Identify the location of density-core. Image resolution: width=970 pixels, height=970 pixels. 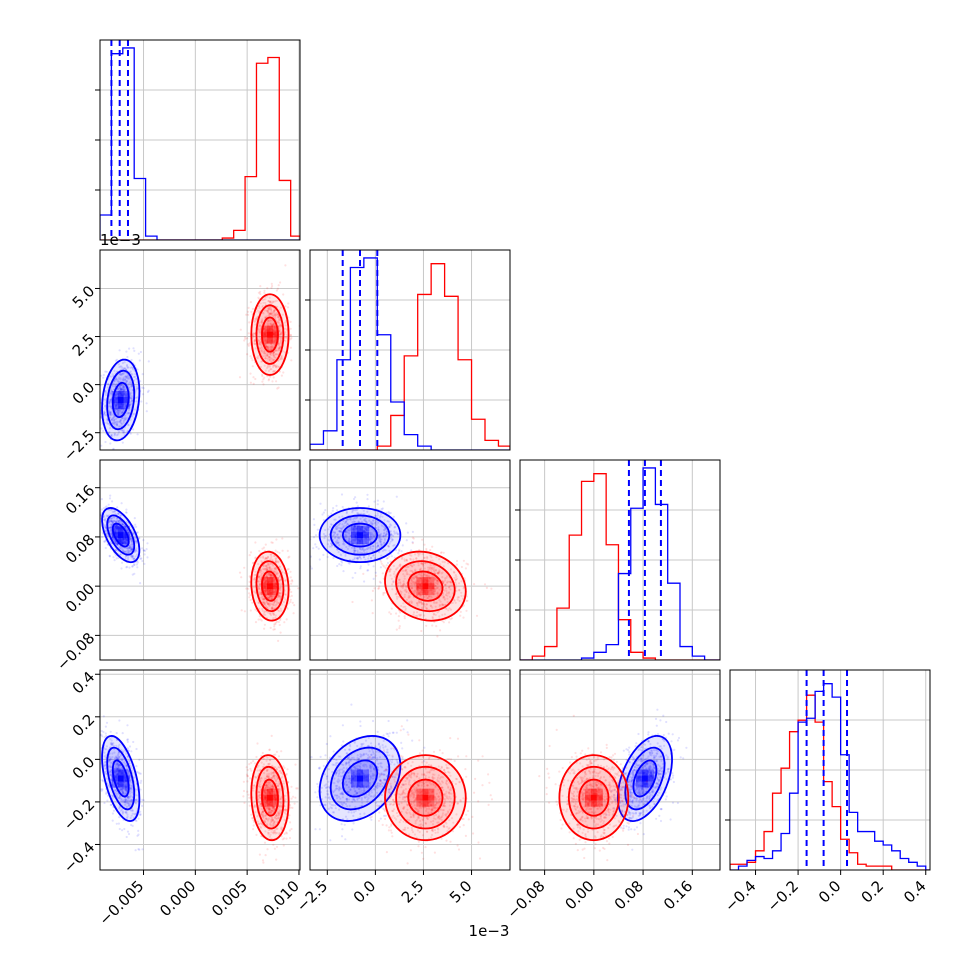
(120, 400).